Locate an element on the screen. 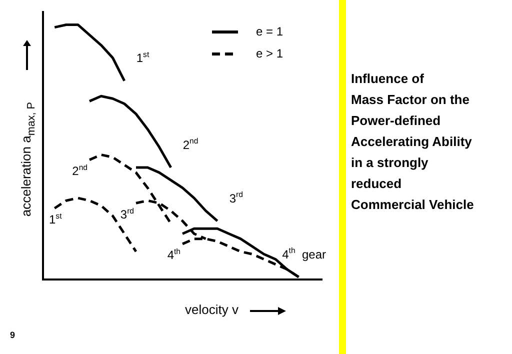 The height and width of the screenshot is (354, 512). text: Influence of Mass Factor on the Power-defined Accelerating Ability in a strongly reduced Commercial Vehicle is located at coordinates (412, 142).